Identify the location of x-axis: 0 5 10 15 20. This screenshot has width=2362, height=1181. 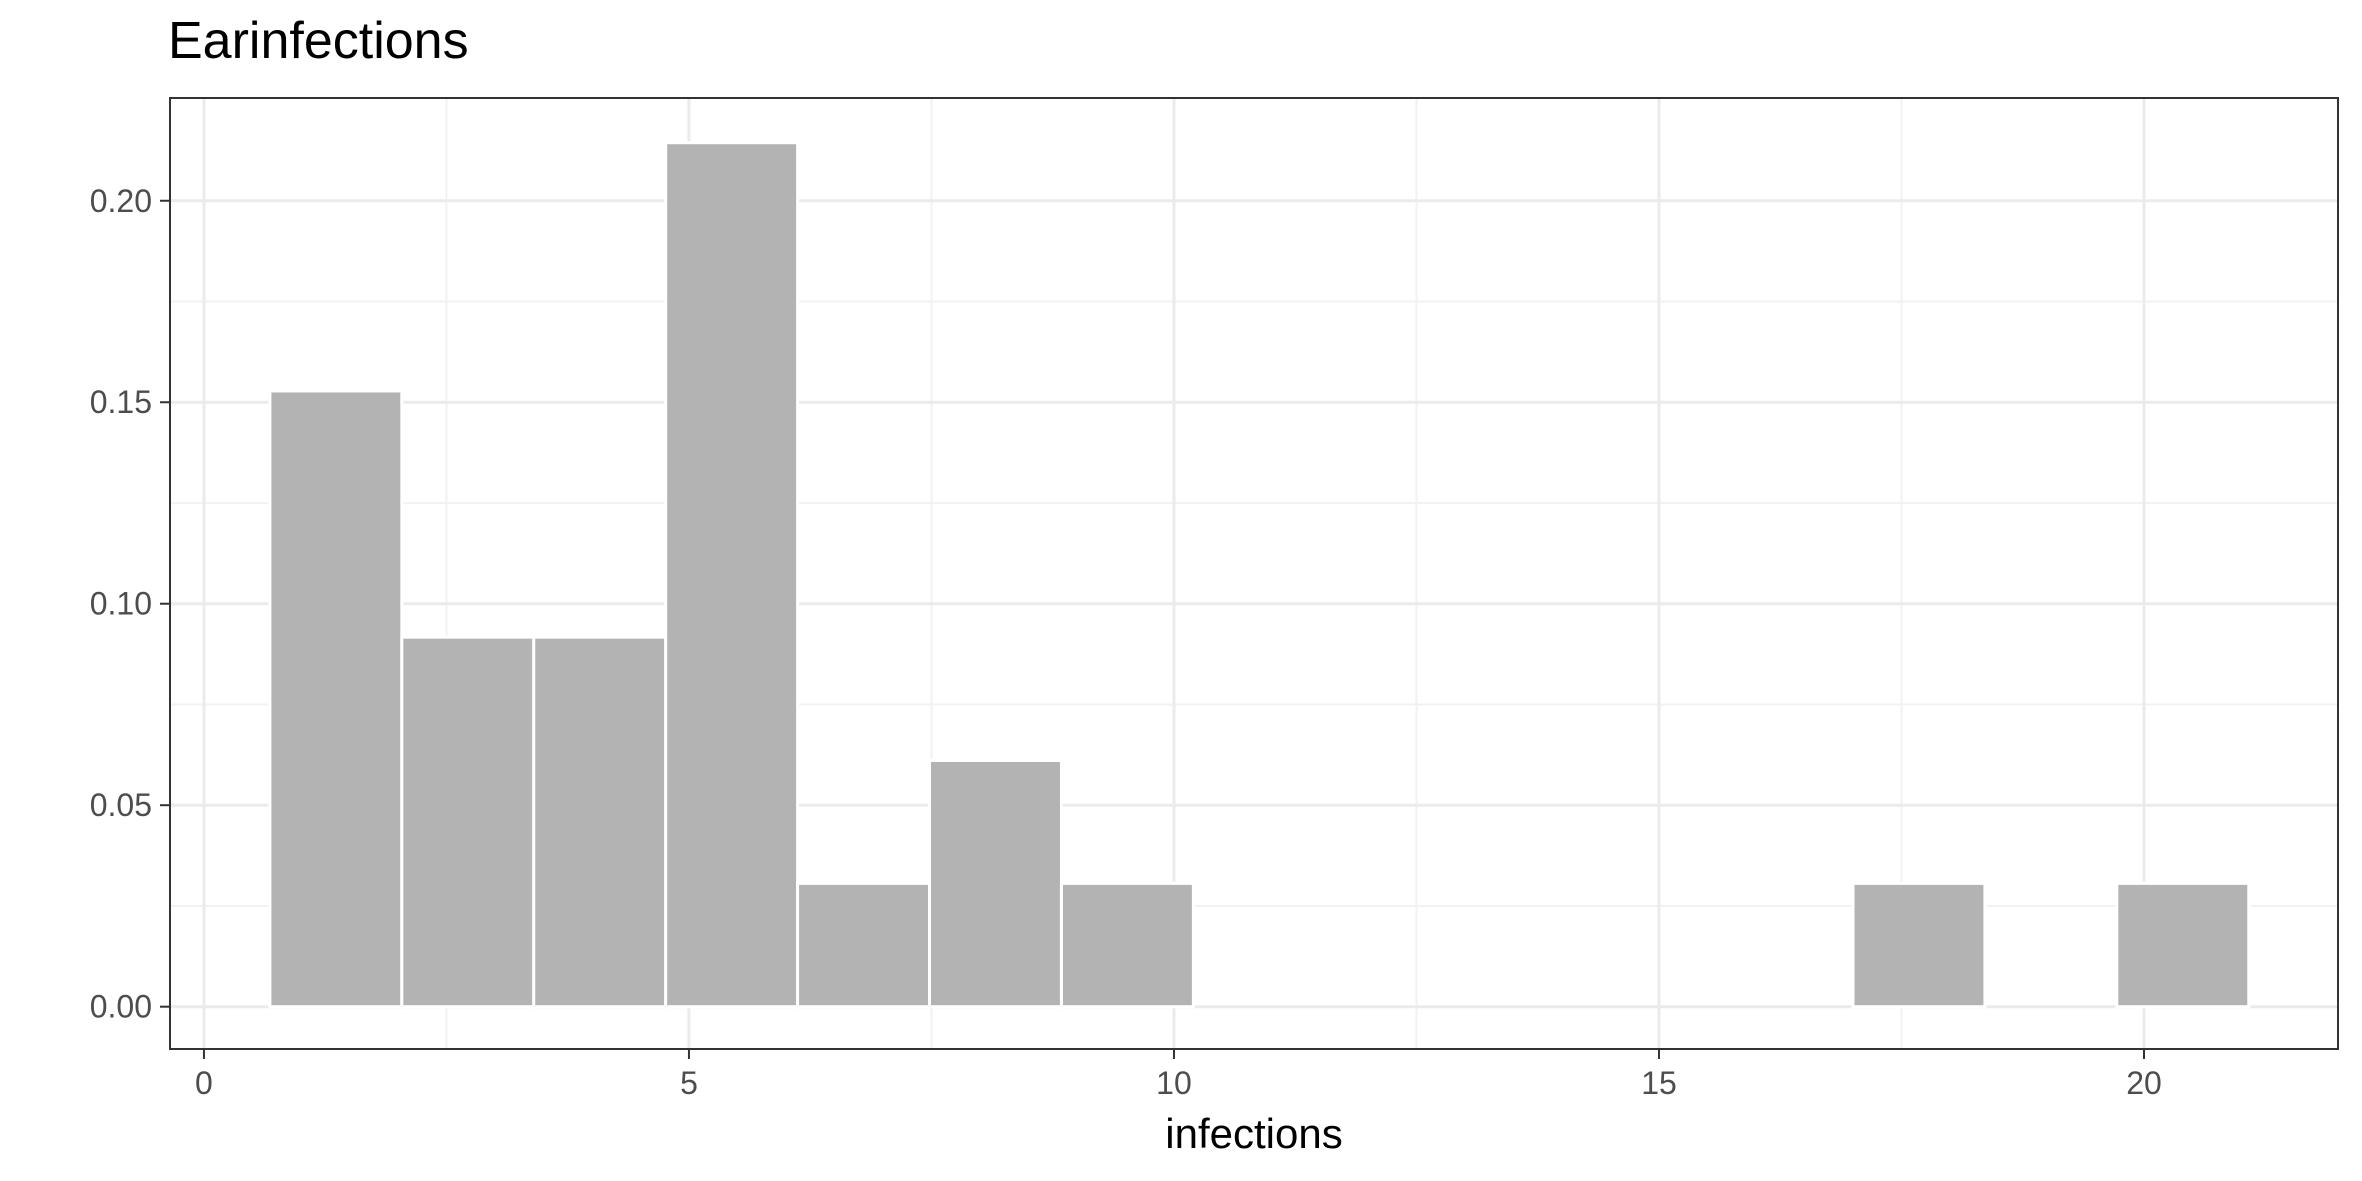
(1178, 1075).